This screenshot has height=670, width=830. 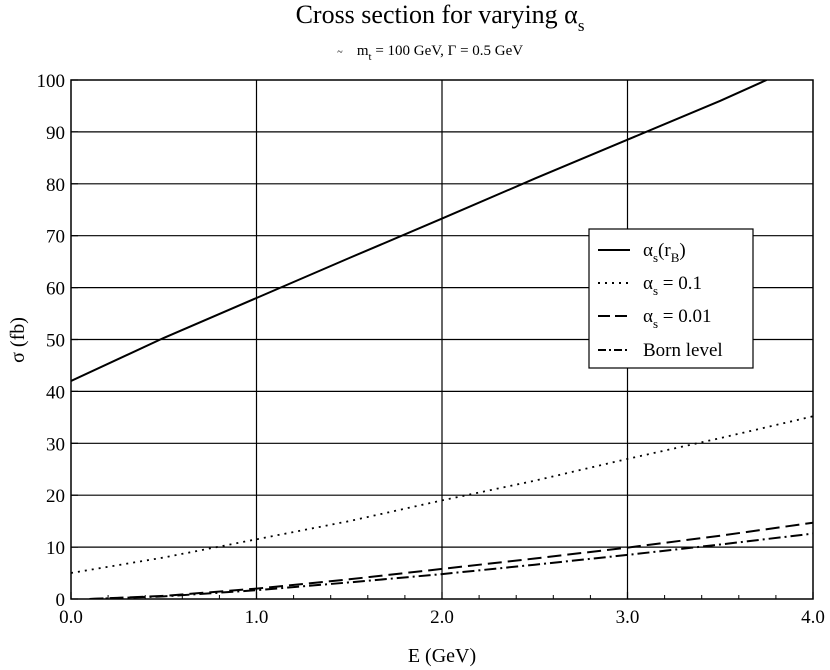 I want to click on legend-label-3: Born level, so click(x=683, y=350).